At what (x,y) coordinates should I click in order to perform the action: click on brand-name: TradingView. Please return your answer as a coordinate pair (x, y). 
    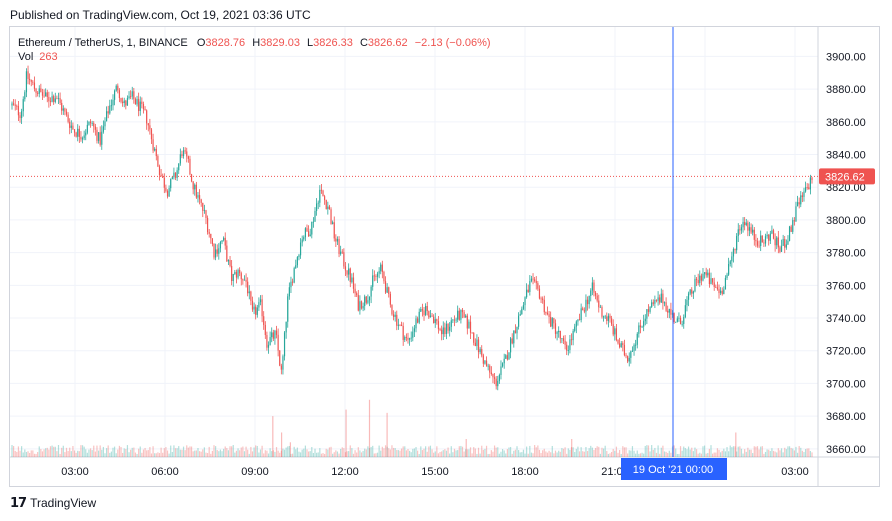
    Looking at the image, I should click on (63, 503).